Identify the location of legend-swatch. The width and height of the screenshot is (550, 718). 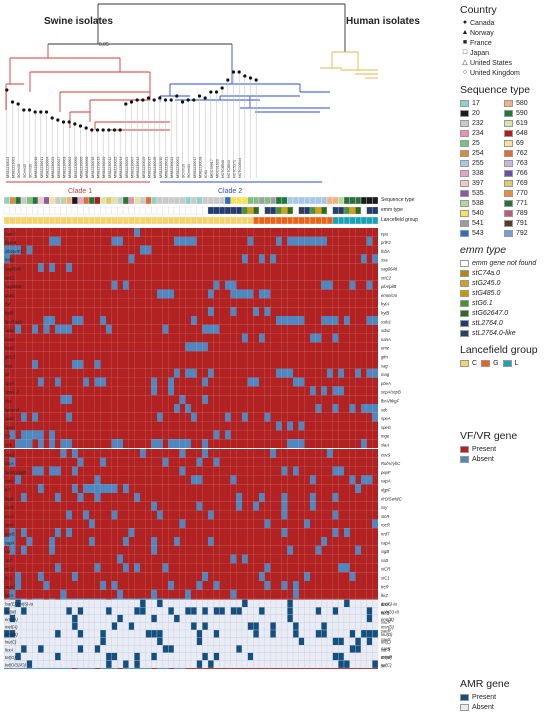
(508, 223).